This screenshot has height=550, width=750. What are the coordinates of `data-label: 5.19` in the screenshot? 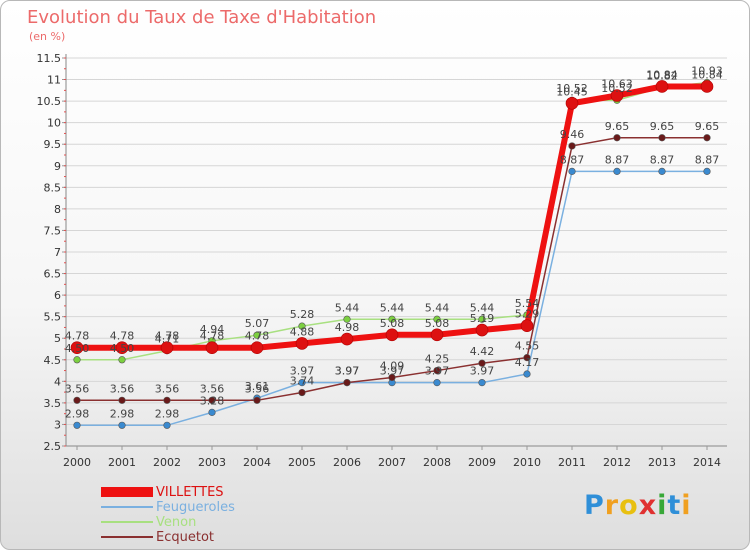 It's located at (482, 318).